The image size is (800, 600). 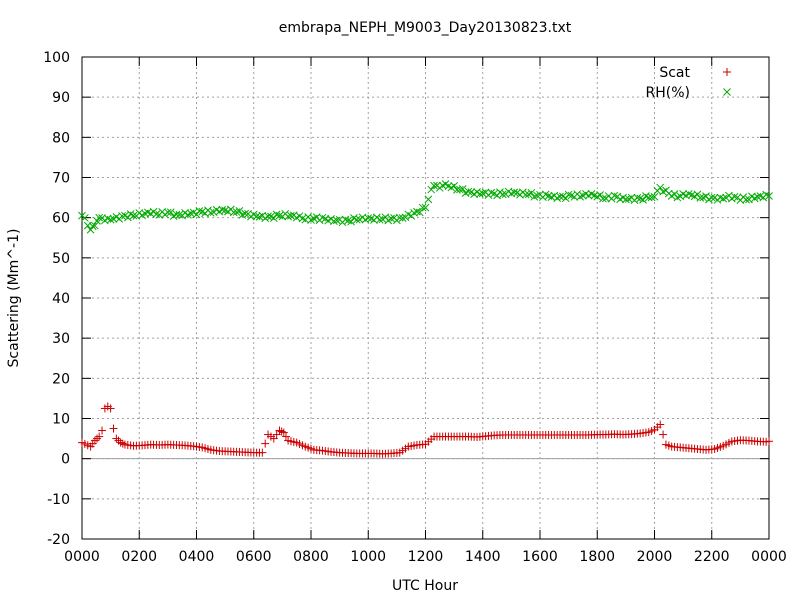 I want to click on y-tick-labels: -20 -10 0 10 20 30 40 50 60 70 80 90 100, so click(x=56, y=299).